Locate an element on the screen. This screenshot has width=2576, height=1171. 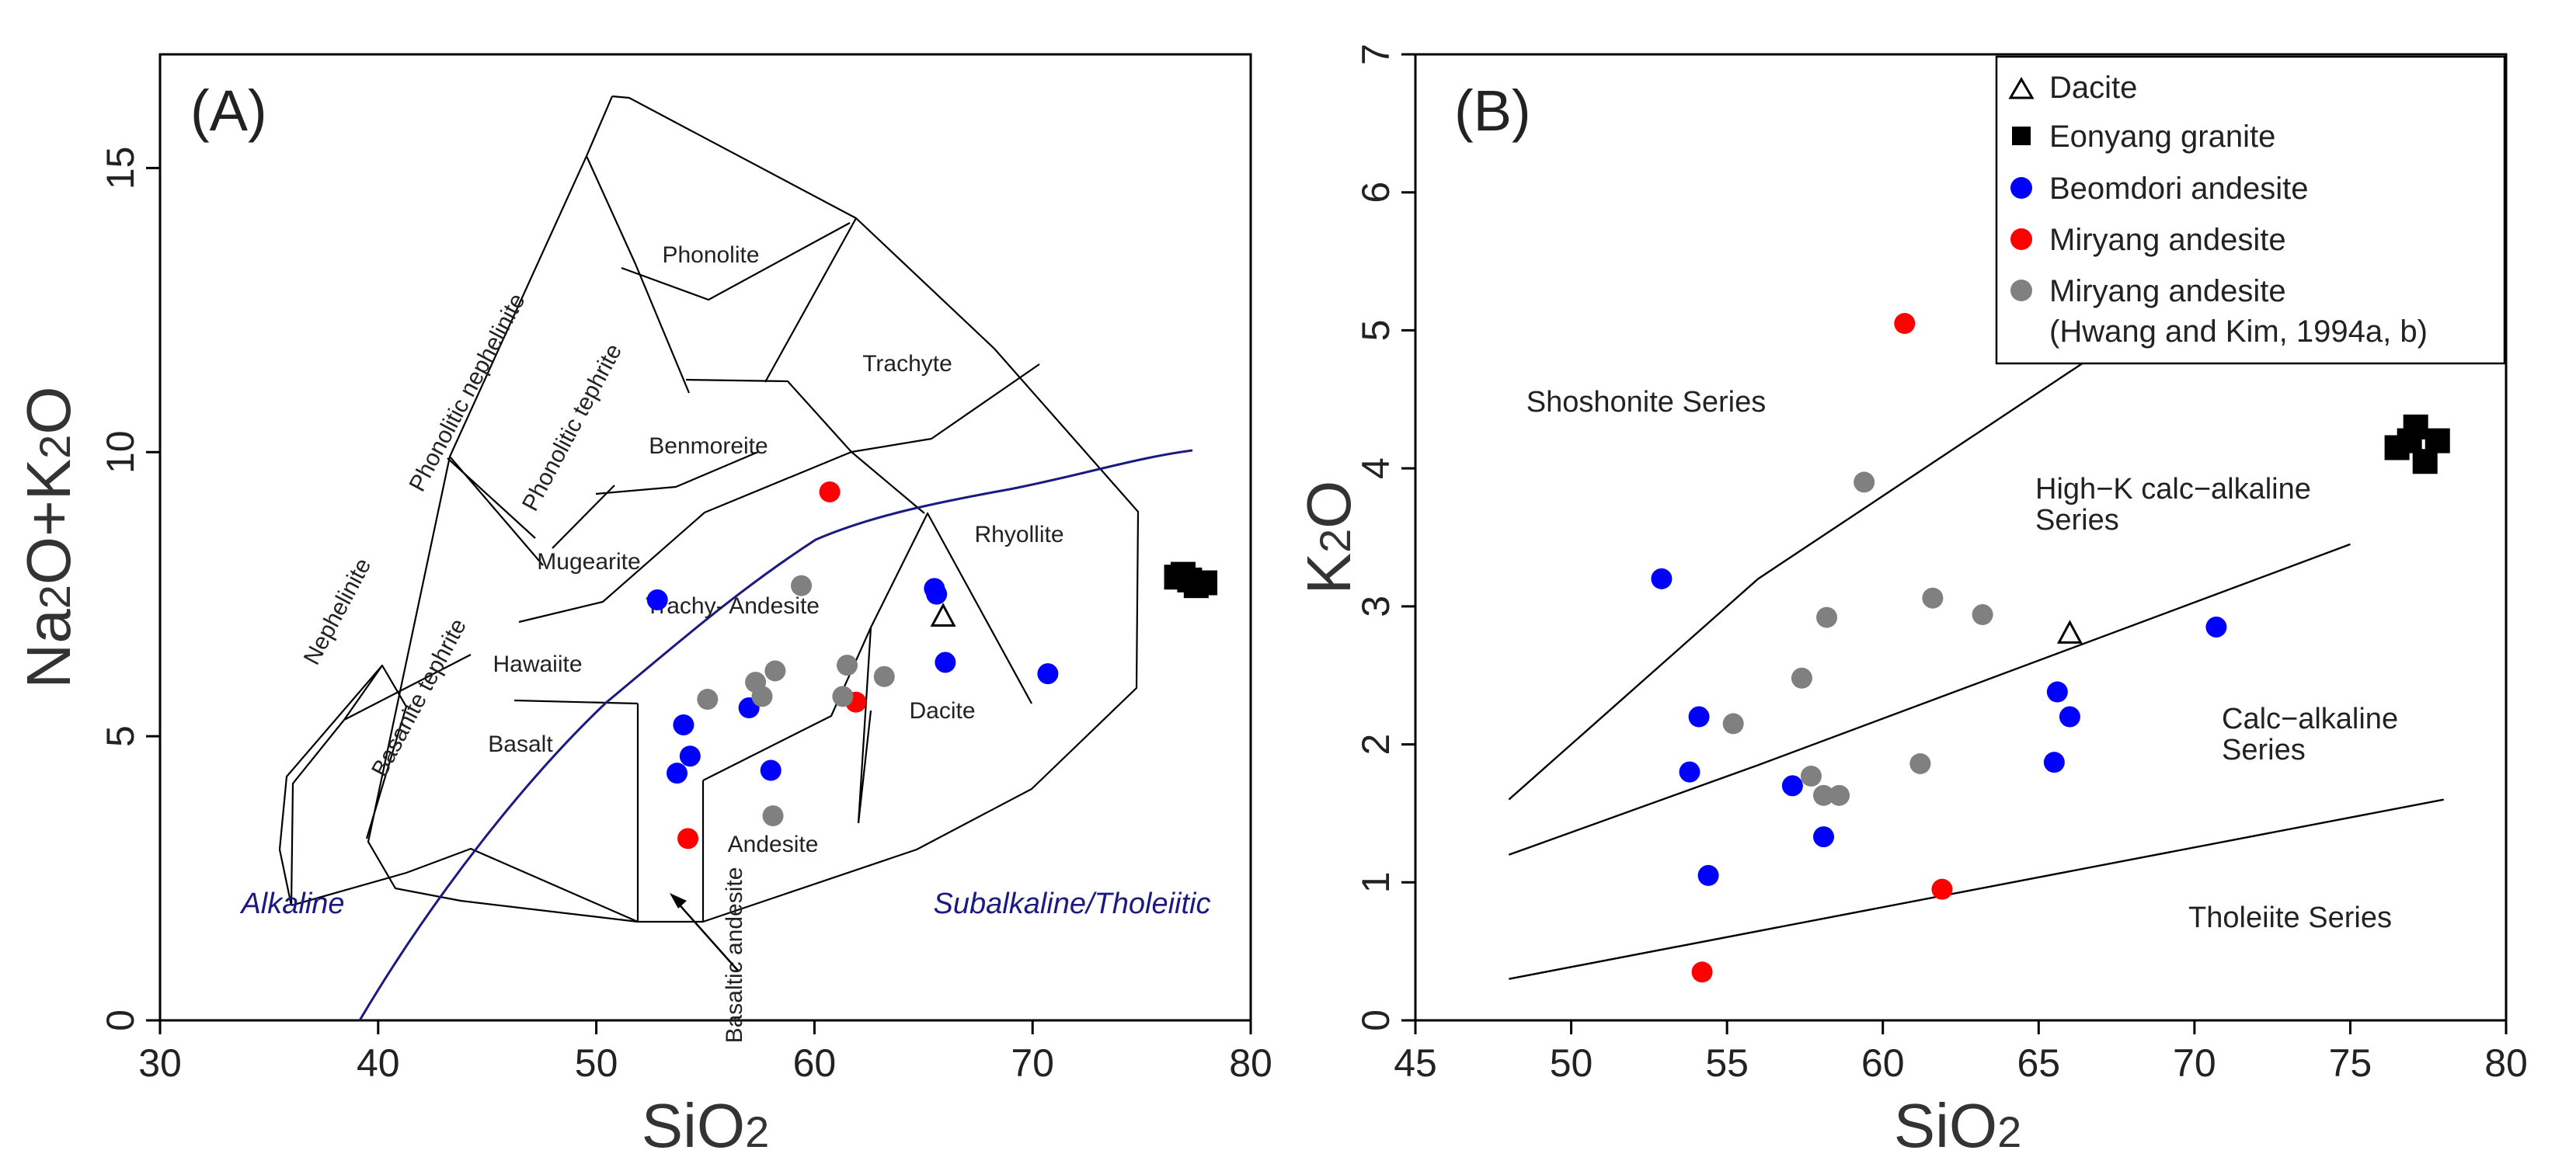
field-label-phonolitic-nephelinite: Phonolitic nephelinite is located at coordinates (467, 393).